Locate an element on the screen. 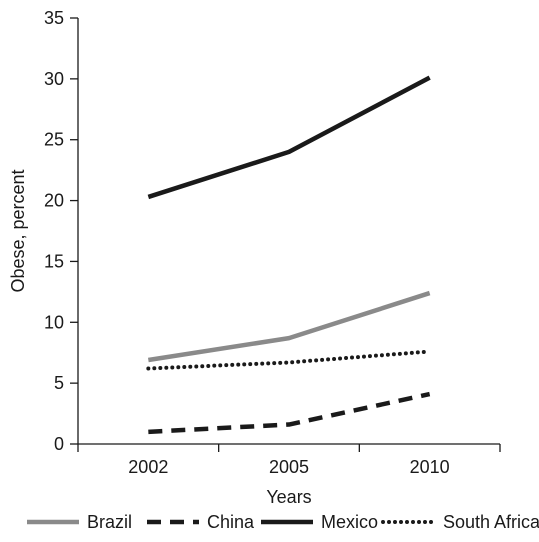 The height and width of the screenshot is (542, 539). y-tick-label: 30 is located at coordinates (54, 79).